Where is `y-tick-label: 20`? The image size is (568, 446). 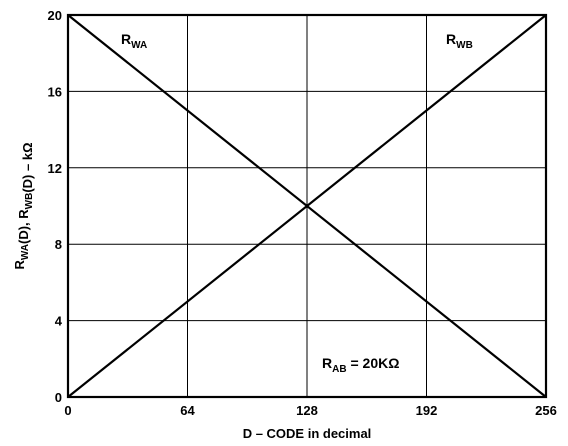
y-tick-label: 20 is located at coordinates (55, 15).